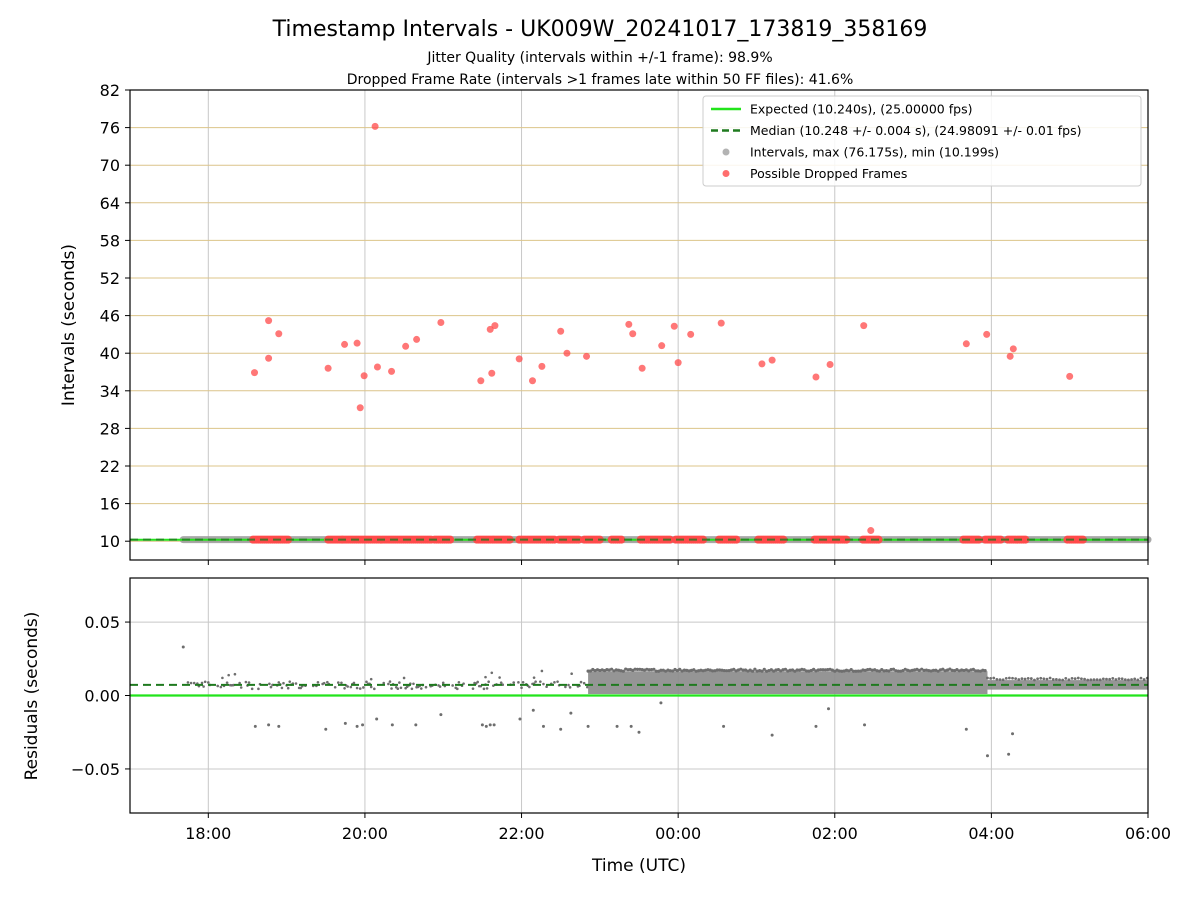  What do you see at coordinates (110, 278) in the screenshot?
I see `intervals-ytick-label: 52` at bounding box center [110, 278].